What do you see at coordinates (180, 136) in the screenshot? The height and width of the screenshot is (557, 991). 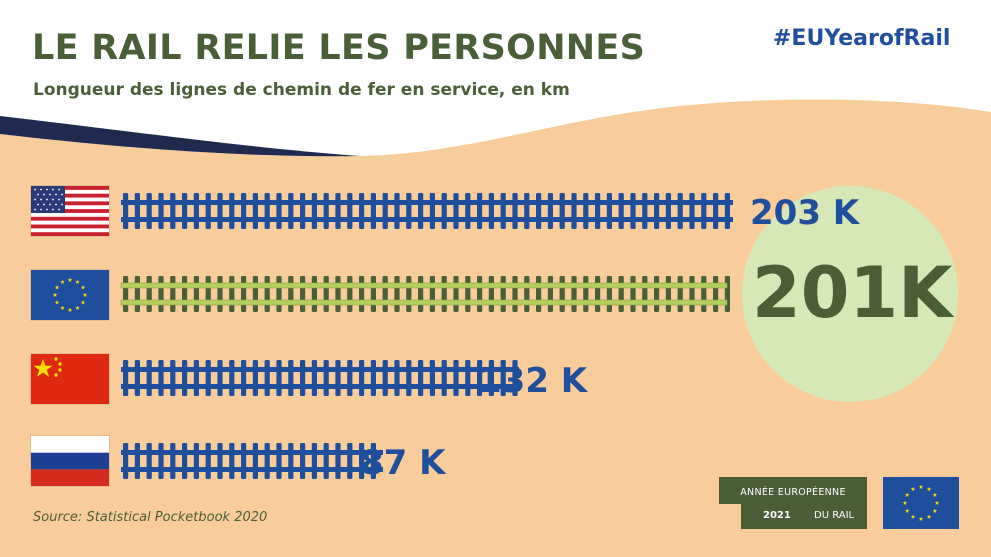 I see `navy-wave-stripe` at bounding box center [180, 136].